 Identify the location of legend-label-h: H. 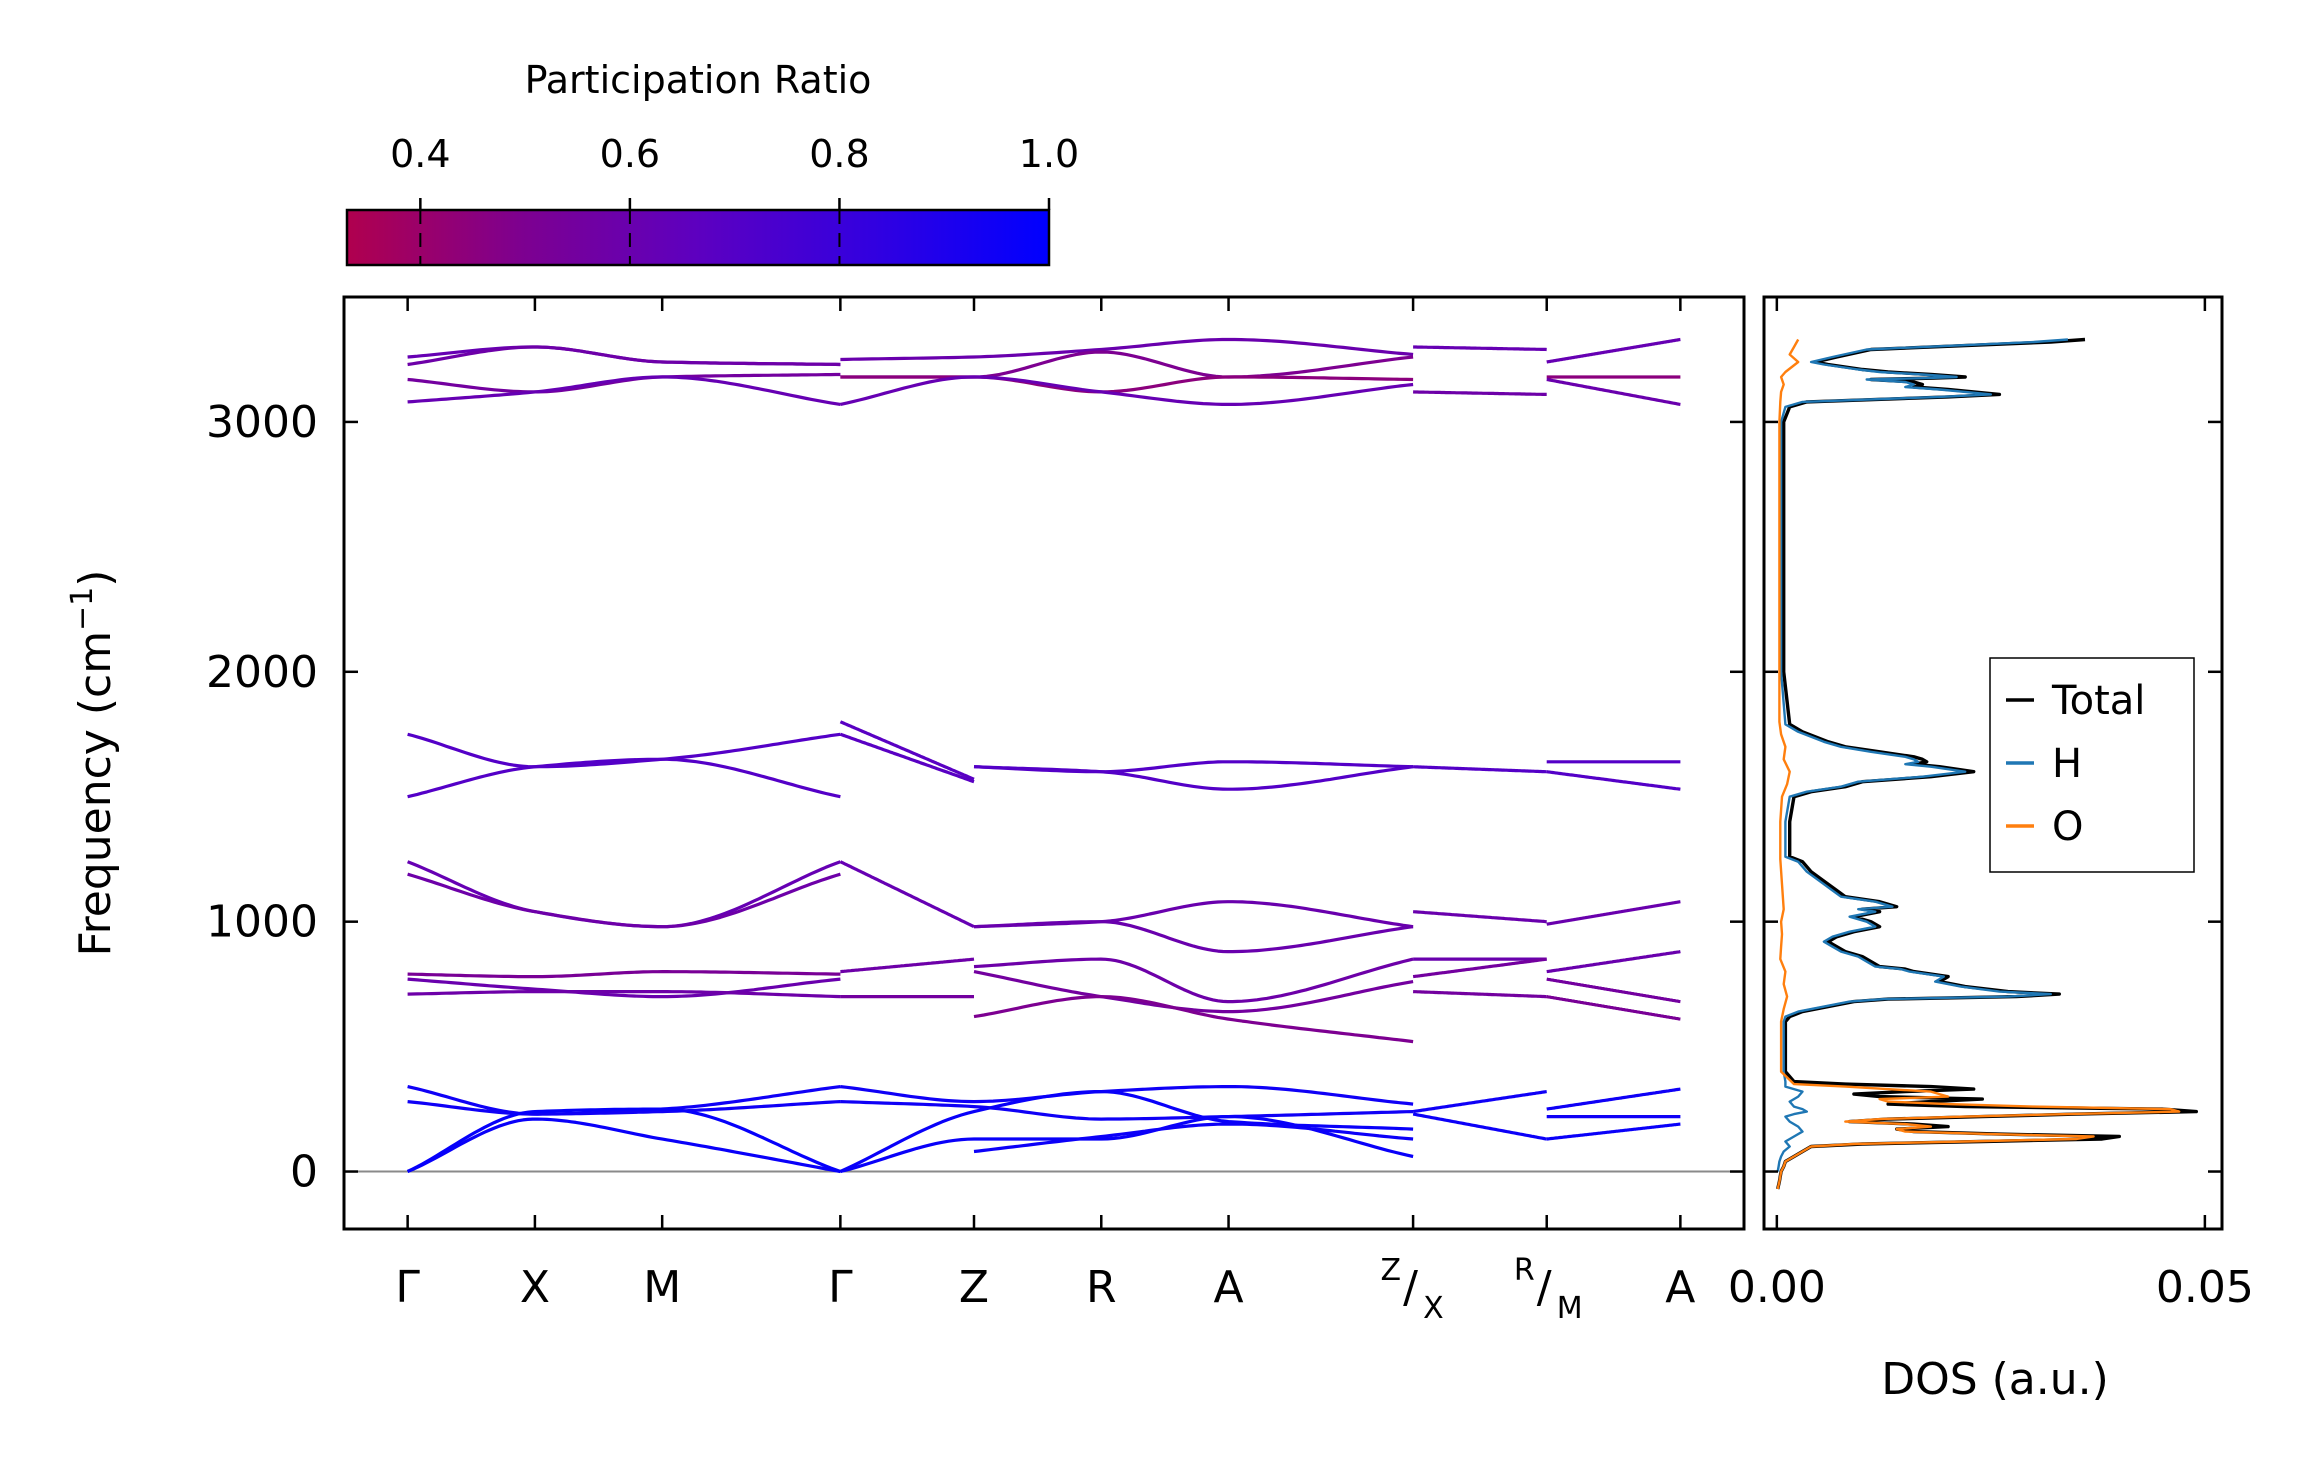
(2067, 764).